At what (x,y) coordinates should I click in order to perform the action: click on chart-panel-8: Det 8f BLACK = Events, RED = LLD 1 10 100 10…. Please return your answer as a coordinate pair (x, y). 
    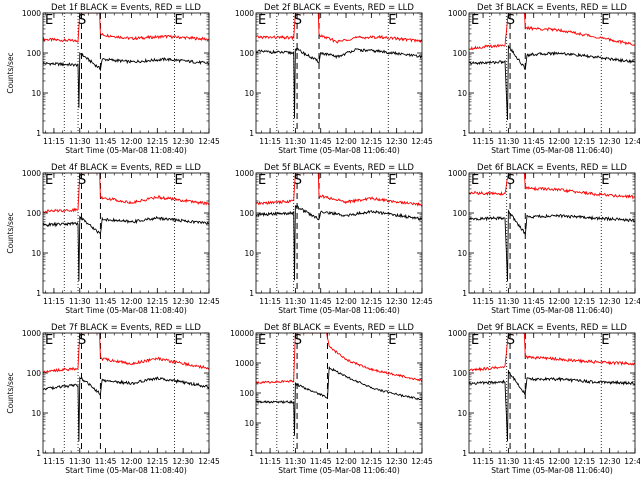
    Looking at the image, I should click on (331, 399).